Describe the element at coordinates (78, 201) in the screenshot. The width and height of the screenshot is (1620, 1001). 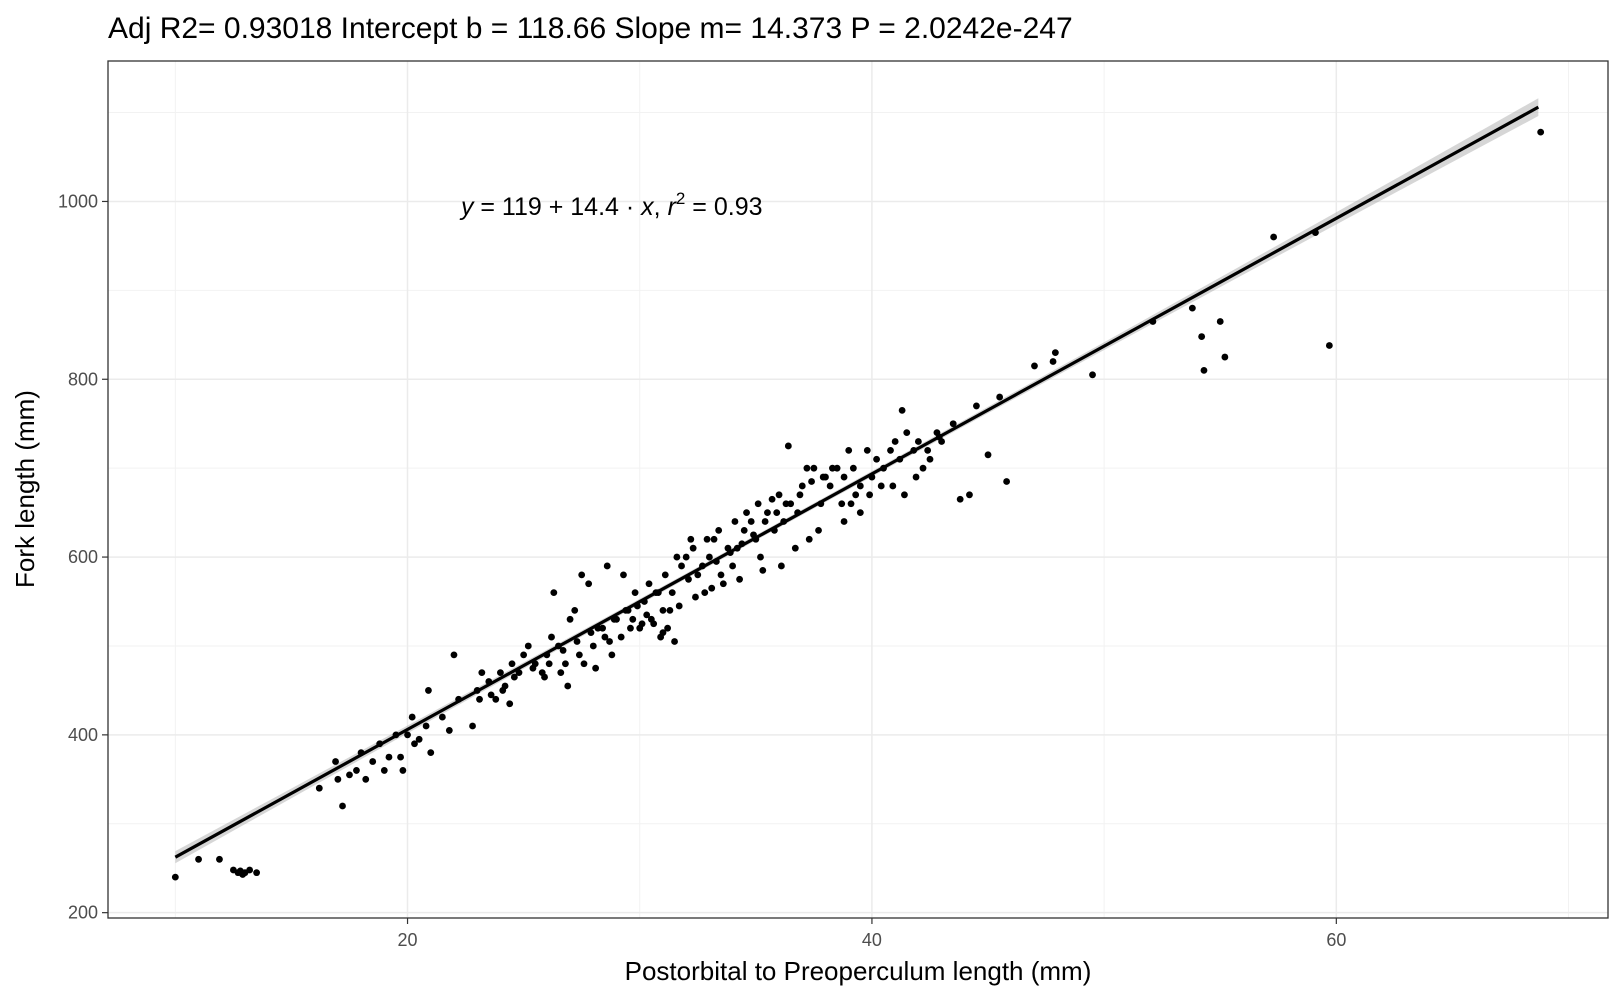
I see `y-tick-label: 1000` at that location.